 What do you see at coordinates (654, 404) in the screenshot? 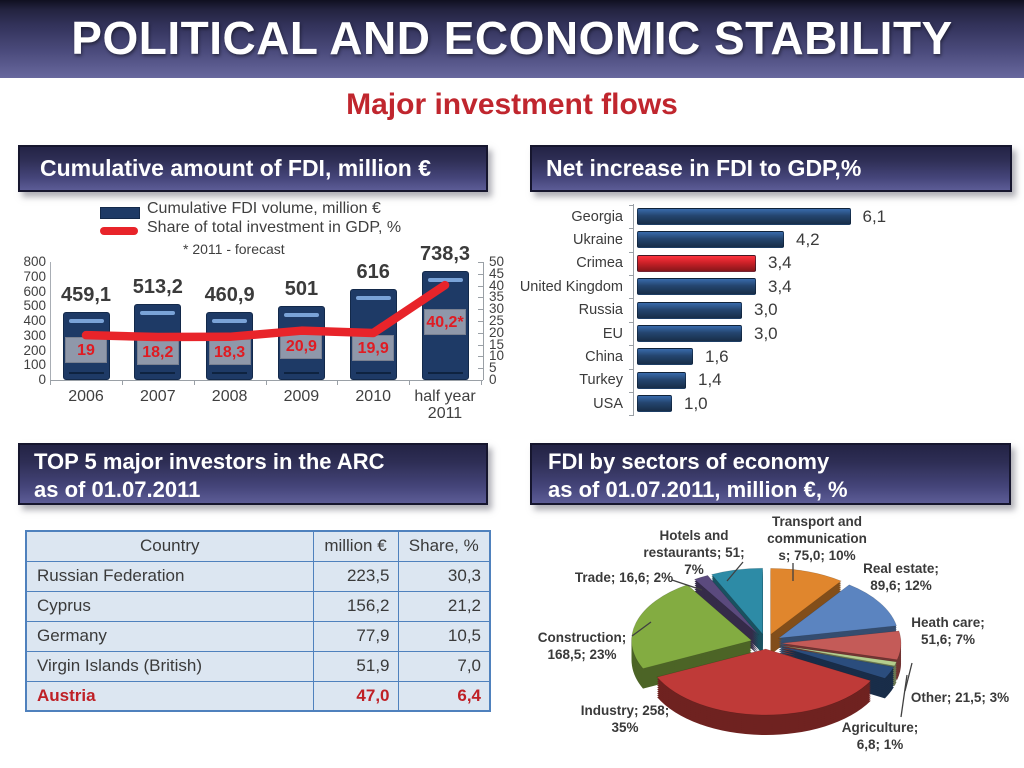
I see `bar-usa` at bounding box center [654, 404].